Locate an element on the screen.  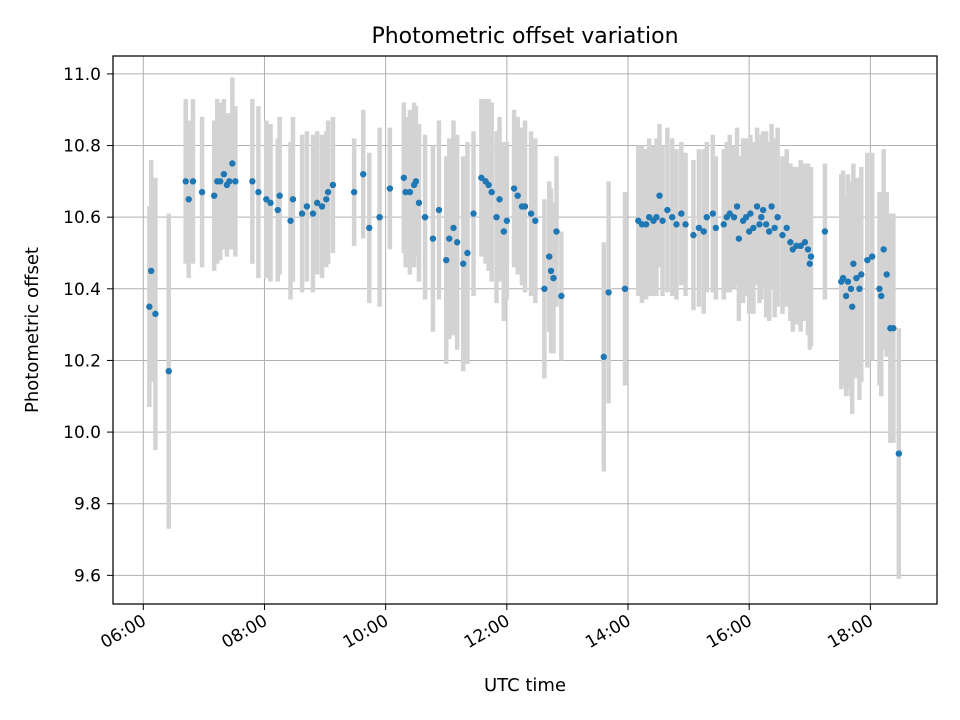
x-axis-label: UTC time is located at coordinates (525, 685).